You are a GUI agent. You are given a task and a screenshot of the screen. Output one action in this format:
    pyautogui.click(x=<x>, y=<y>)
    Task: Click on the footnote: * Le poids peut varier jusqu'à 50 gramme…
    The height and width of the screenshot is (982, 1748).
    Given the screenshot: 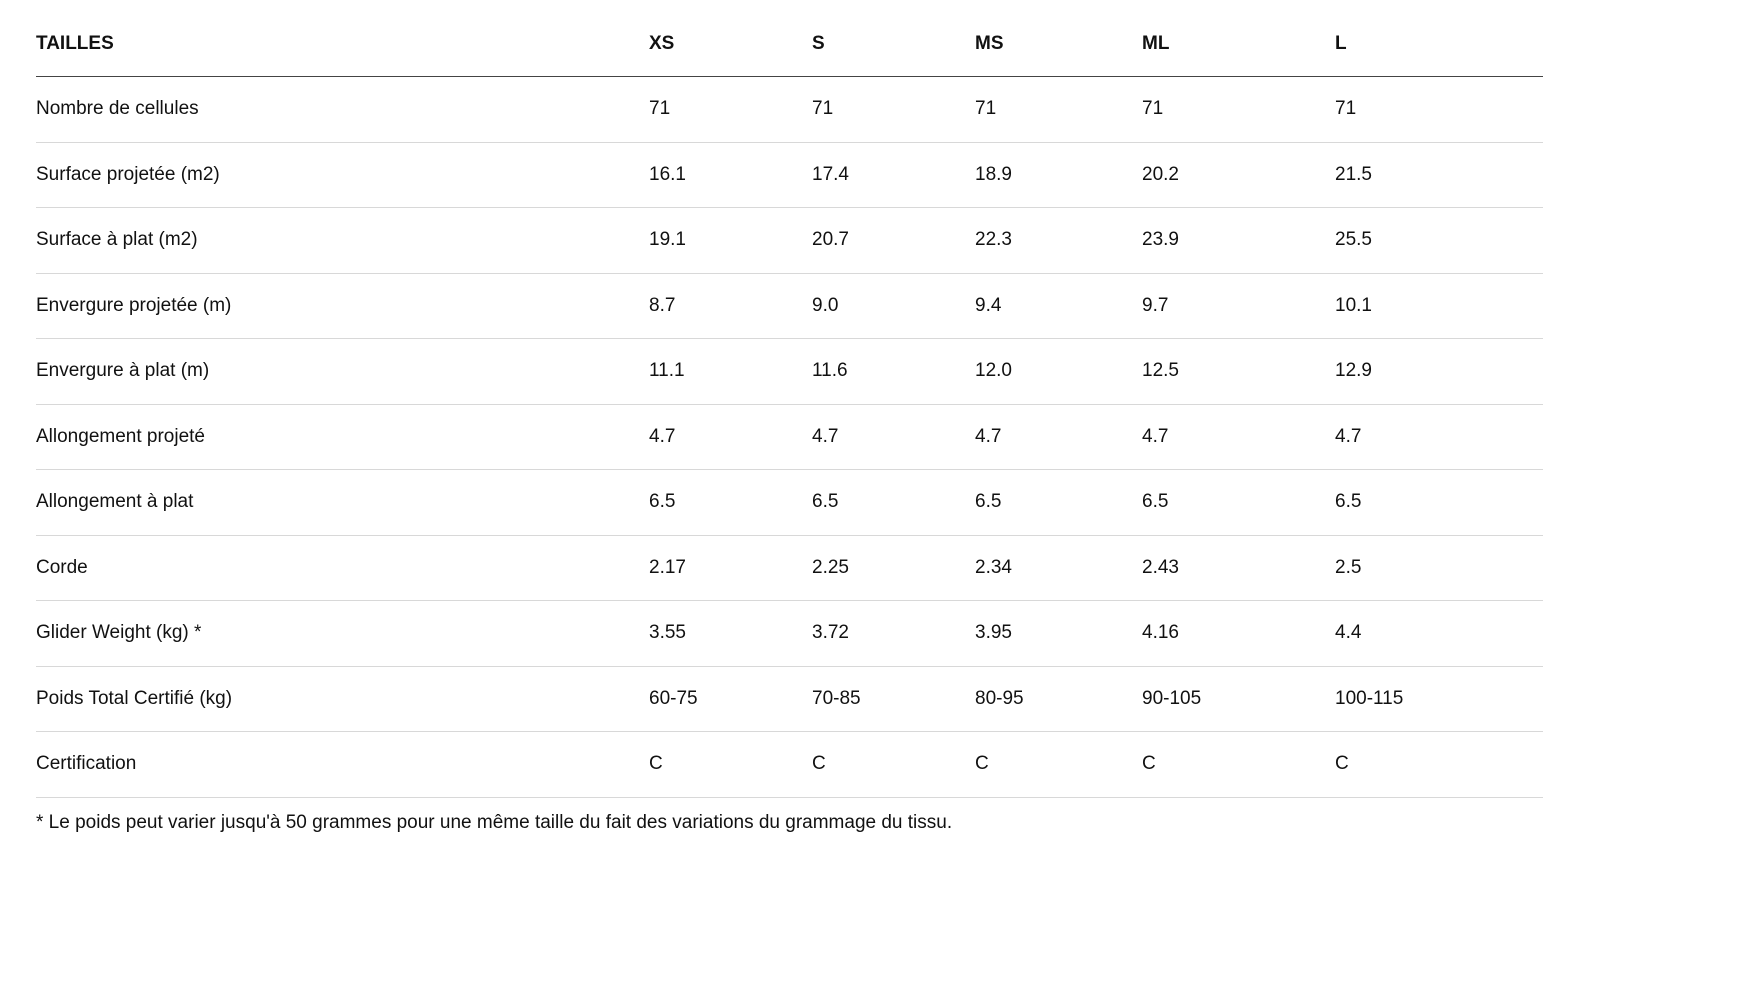 What is the action you would take?
    pyautogui.click(x=494, y=822)
    